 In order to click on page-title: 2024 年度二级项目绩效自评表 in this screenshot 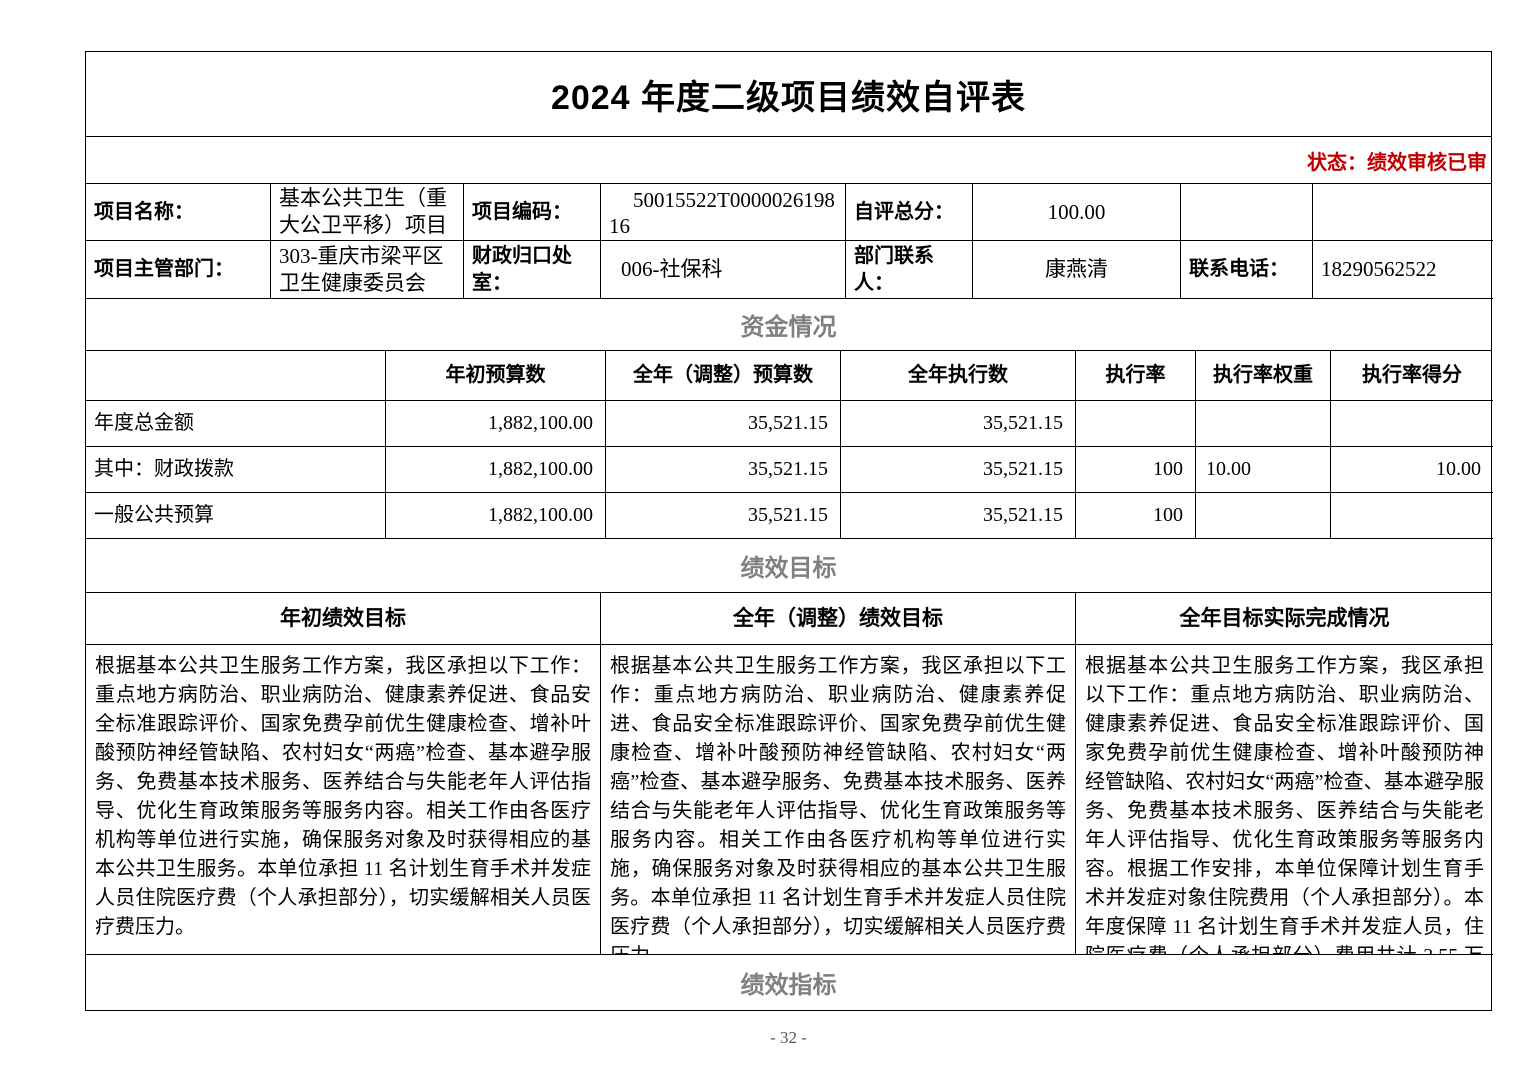, I will do `click(788, 97)`.